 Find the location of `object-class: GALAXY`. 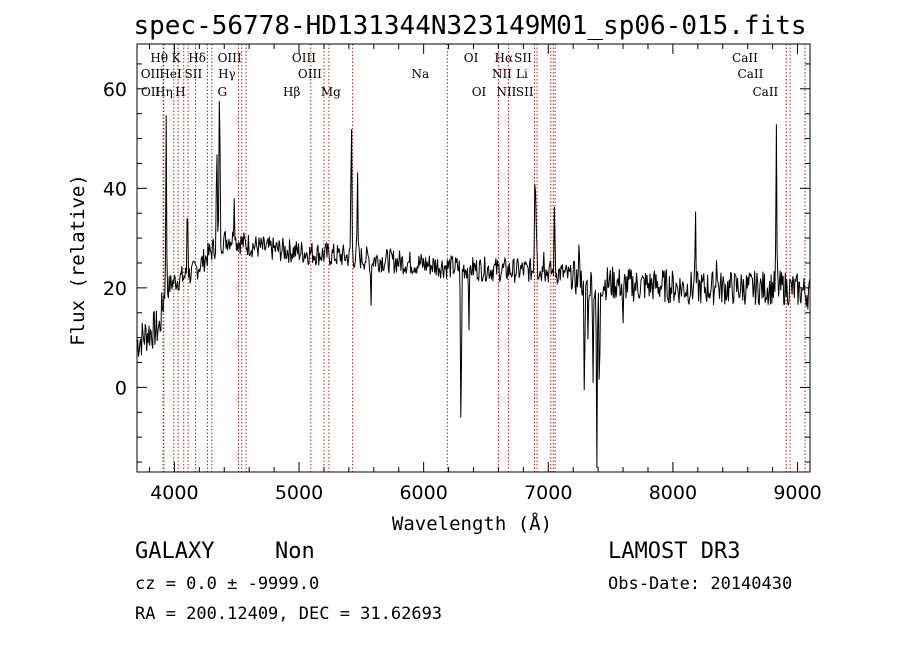

object-class: GALAXY is located at coordinates (175, 551).